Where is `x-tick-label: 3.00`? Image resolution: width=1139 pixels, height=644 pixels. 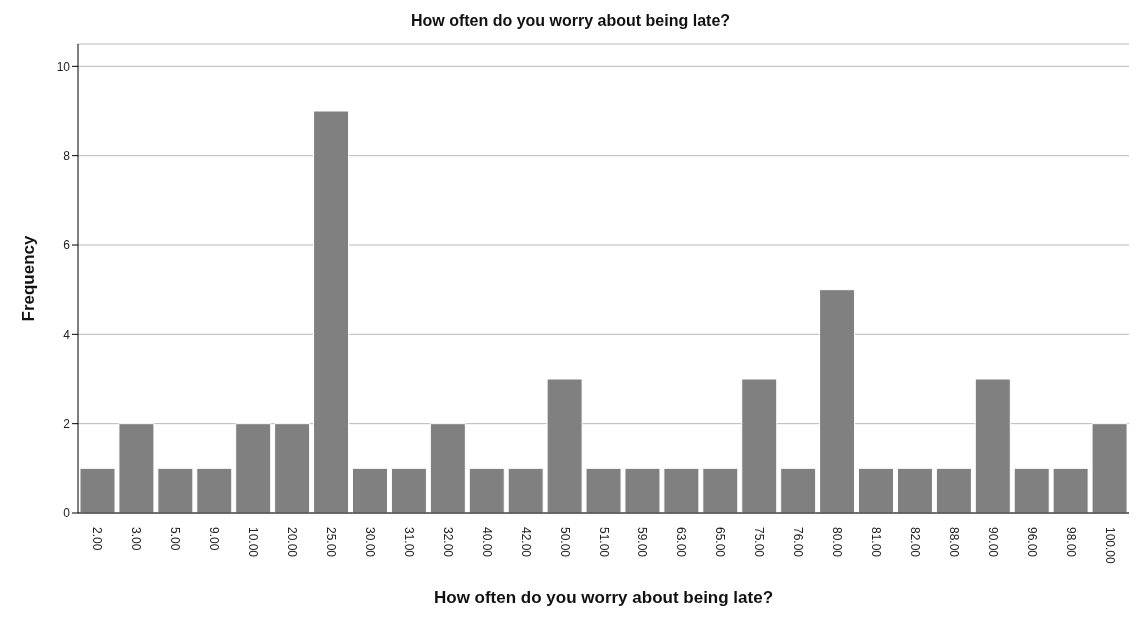 x-tick-label: 3.00 is located at coordinates (136, 539).